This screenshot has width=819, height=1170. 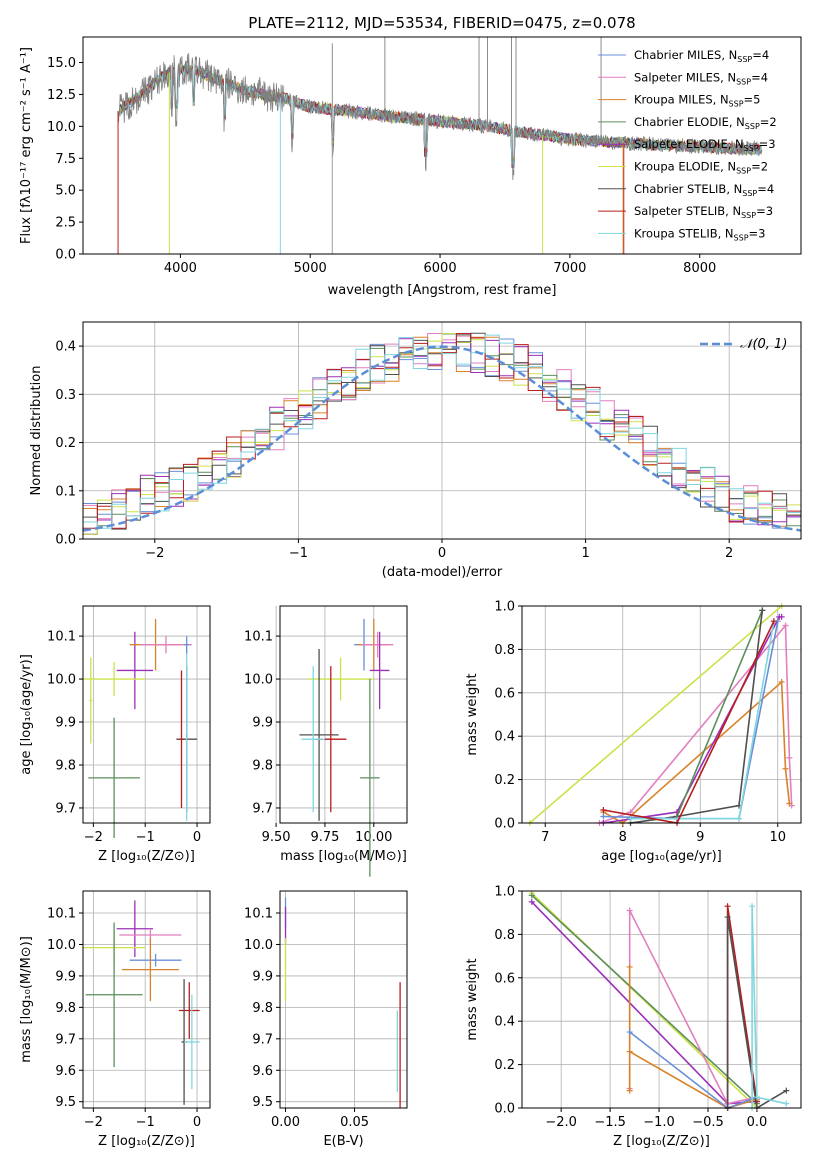 I want to click on mass_vs_ebv-xtick-label: 0.00, so click(x=285, y=1122).